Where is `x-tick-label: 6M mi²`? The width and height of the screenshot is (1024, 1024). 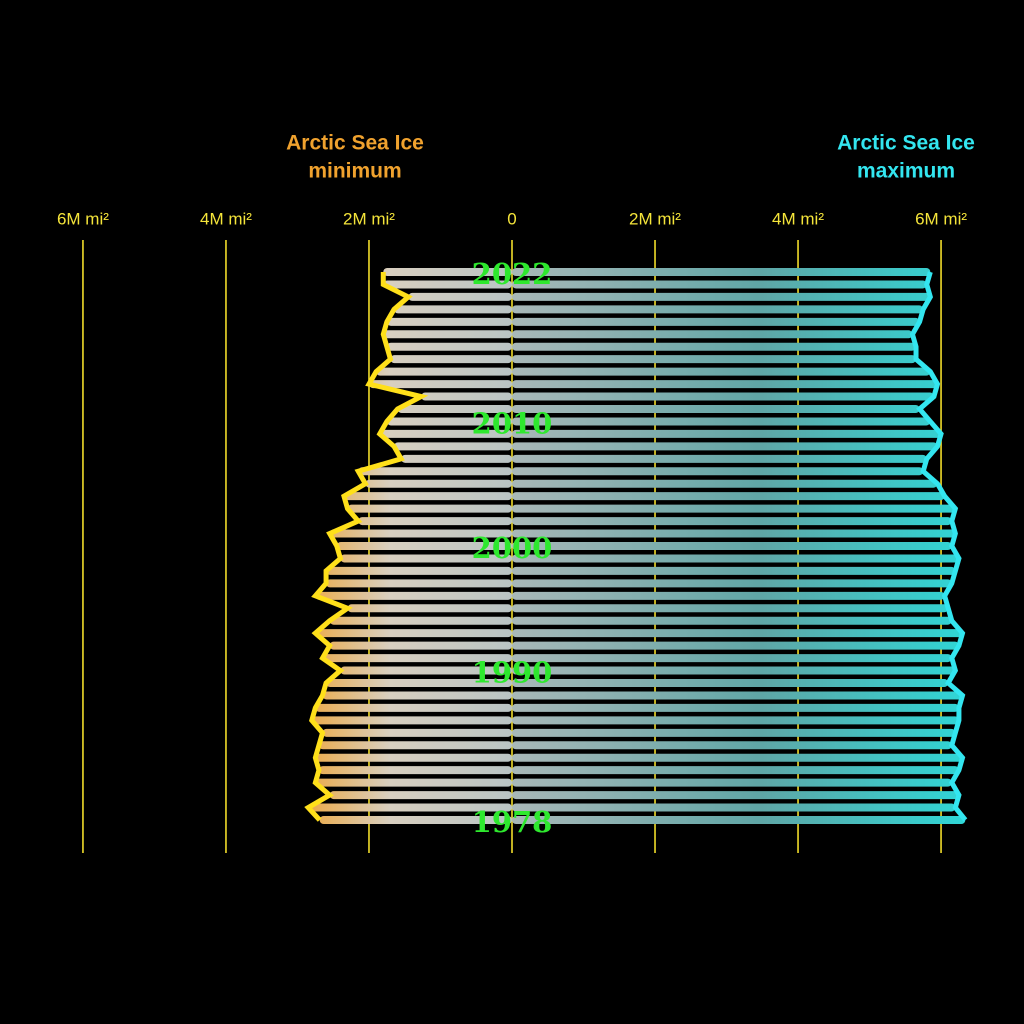
x-tick-label: 6M mi² is located at coordinates (941, 218).